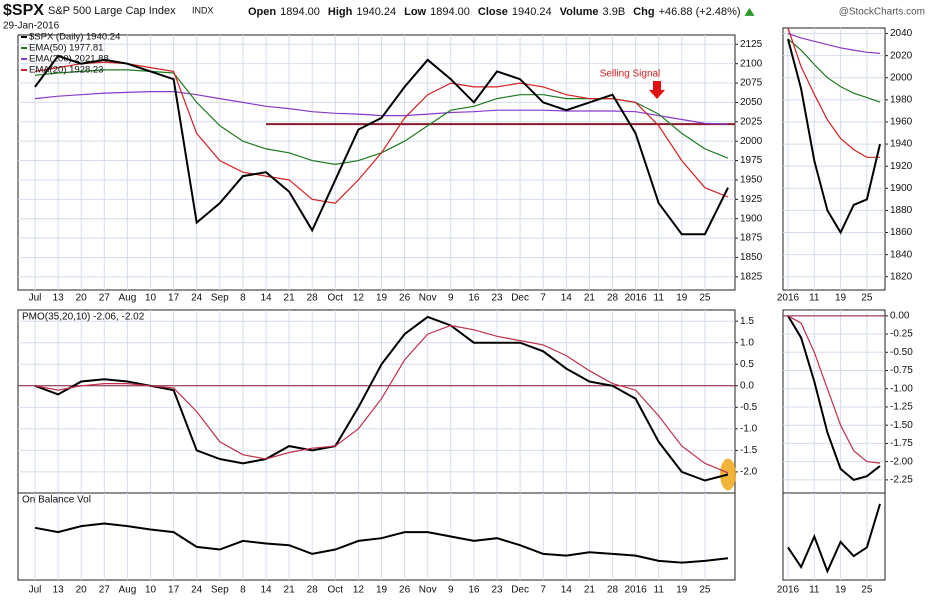 The height and width of the screenshot is (600, 930). What do you see at coordinates (579, 12) in the screenshot?
I see `quote-label: Volume` at bounding box center [579, 12].